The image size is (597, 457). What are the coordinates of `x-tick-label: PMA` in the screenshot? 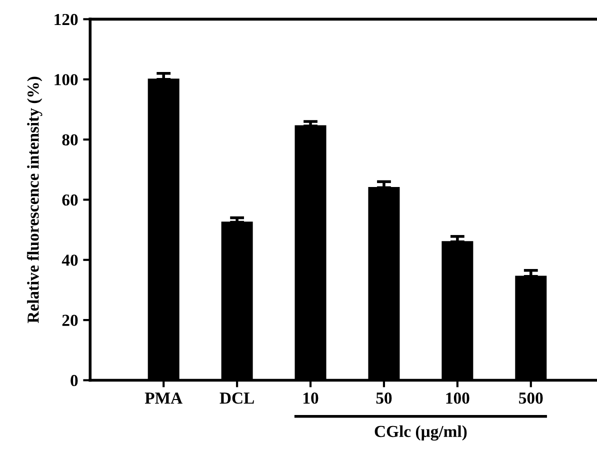 It's located at (163, 398).